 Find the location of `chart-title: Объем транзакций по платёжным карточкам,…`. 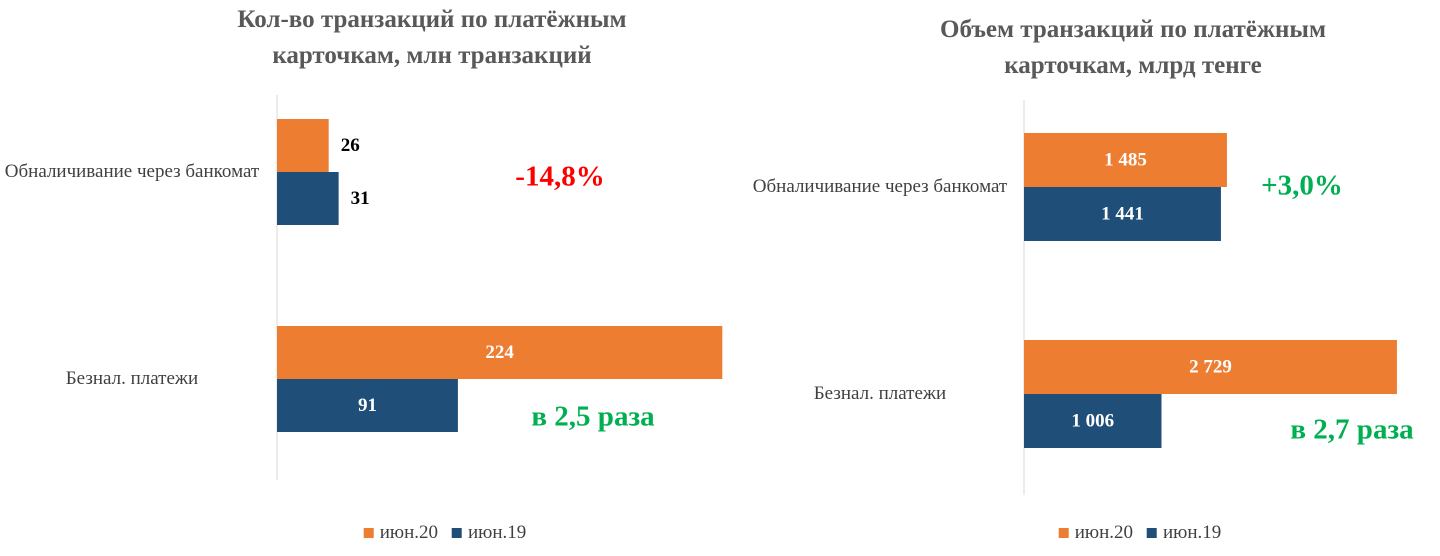

chart-title: Объем транзакций по платёжным карточкам,… is located at coordinates (1133, 47).